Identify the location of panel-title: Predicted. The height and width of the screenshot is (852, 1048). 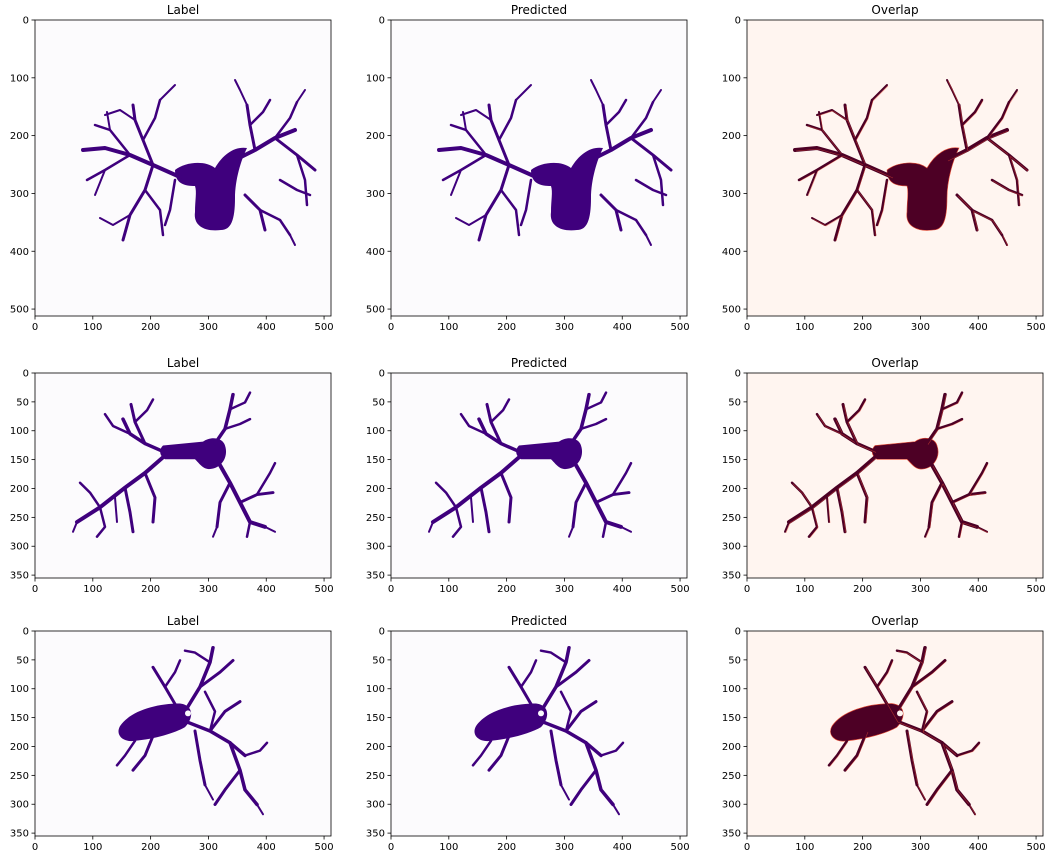
(539, 621).